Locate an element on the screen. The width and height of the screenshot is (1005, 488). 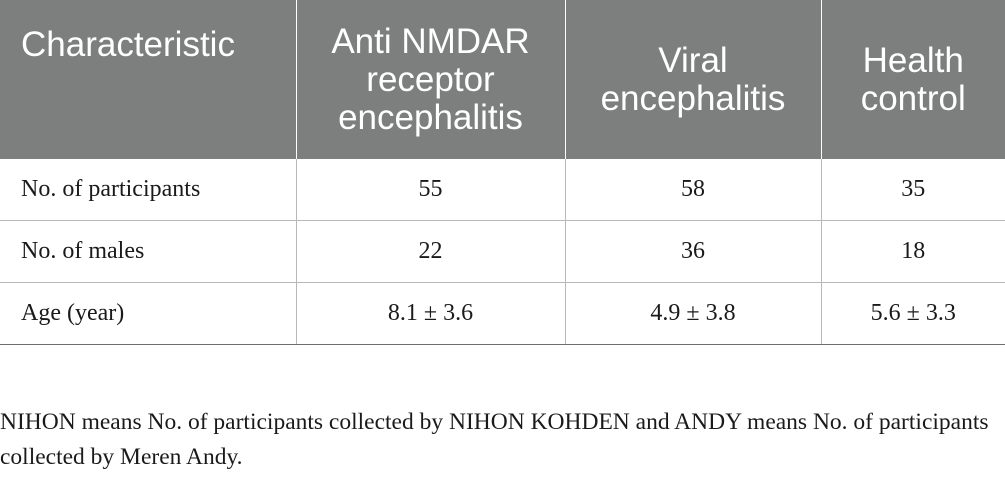
header-viral-encephalitis-label: Viral encephalitis is located at coordinates (693, 79).